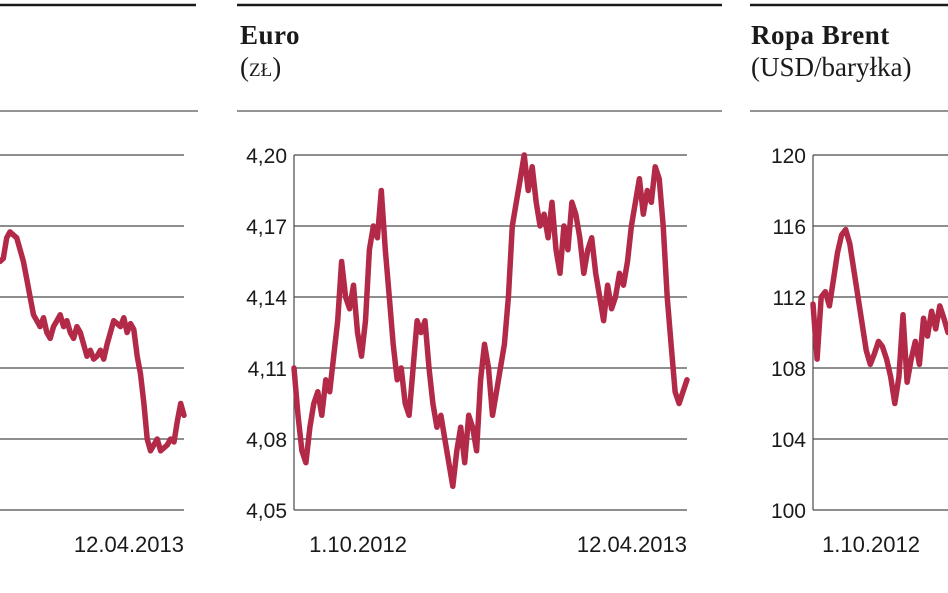 Image resolution: width=948 pixels, height=593 pixels. Describe the element at coordinates (788, 511) in the screenshot. I see `chart-3-y-tick-label: 100` at that location.